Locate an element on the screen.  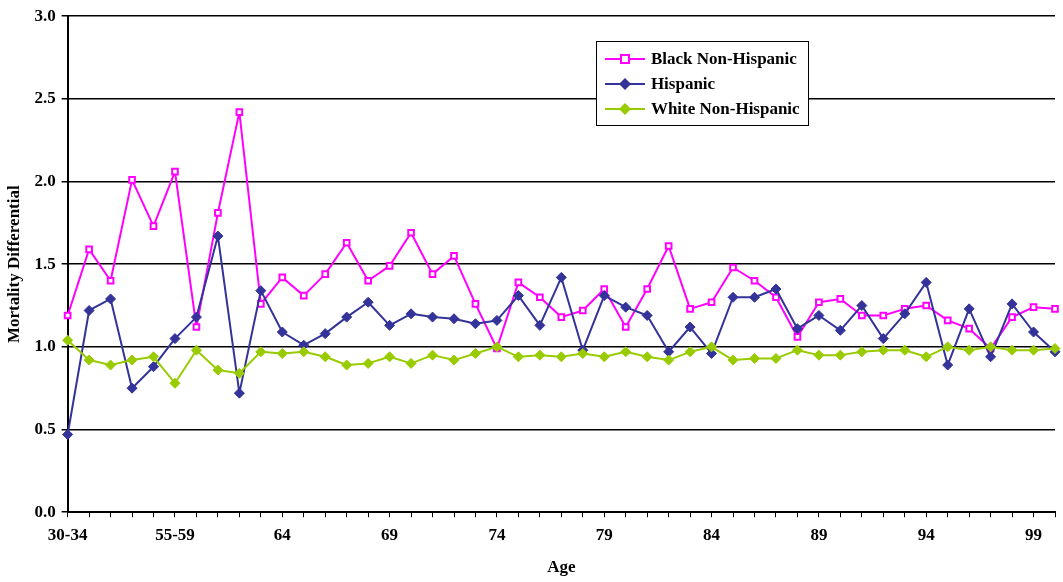
y-tick-label: 3.0 is located at coordinates (45, 15).